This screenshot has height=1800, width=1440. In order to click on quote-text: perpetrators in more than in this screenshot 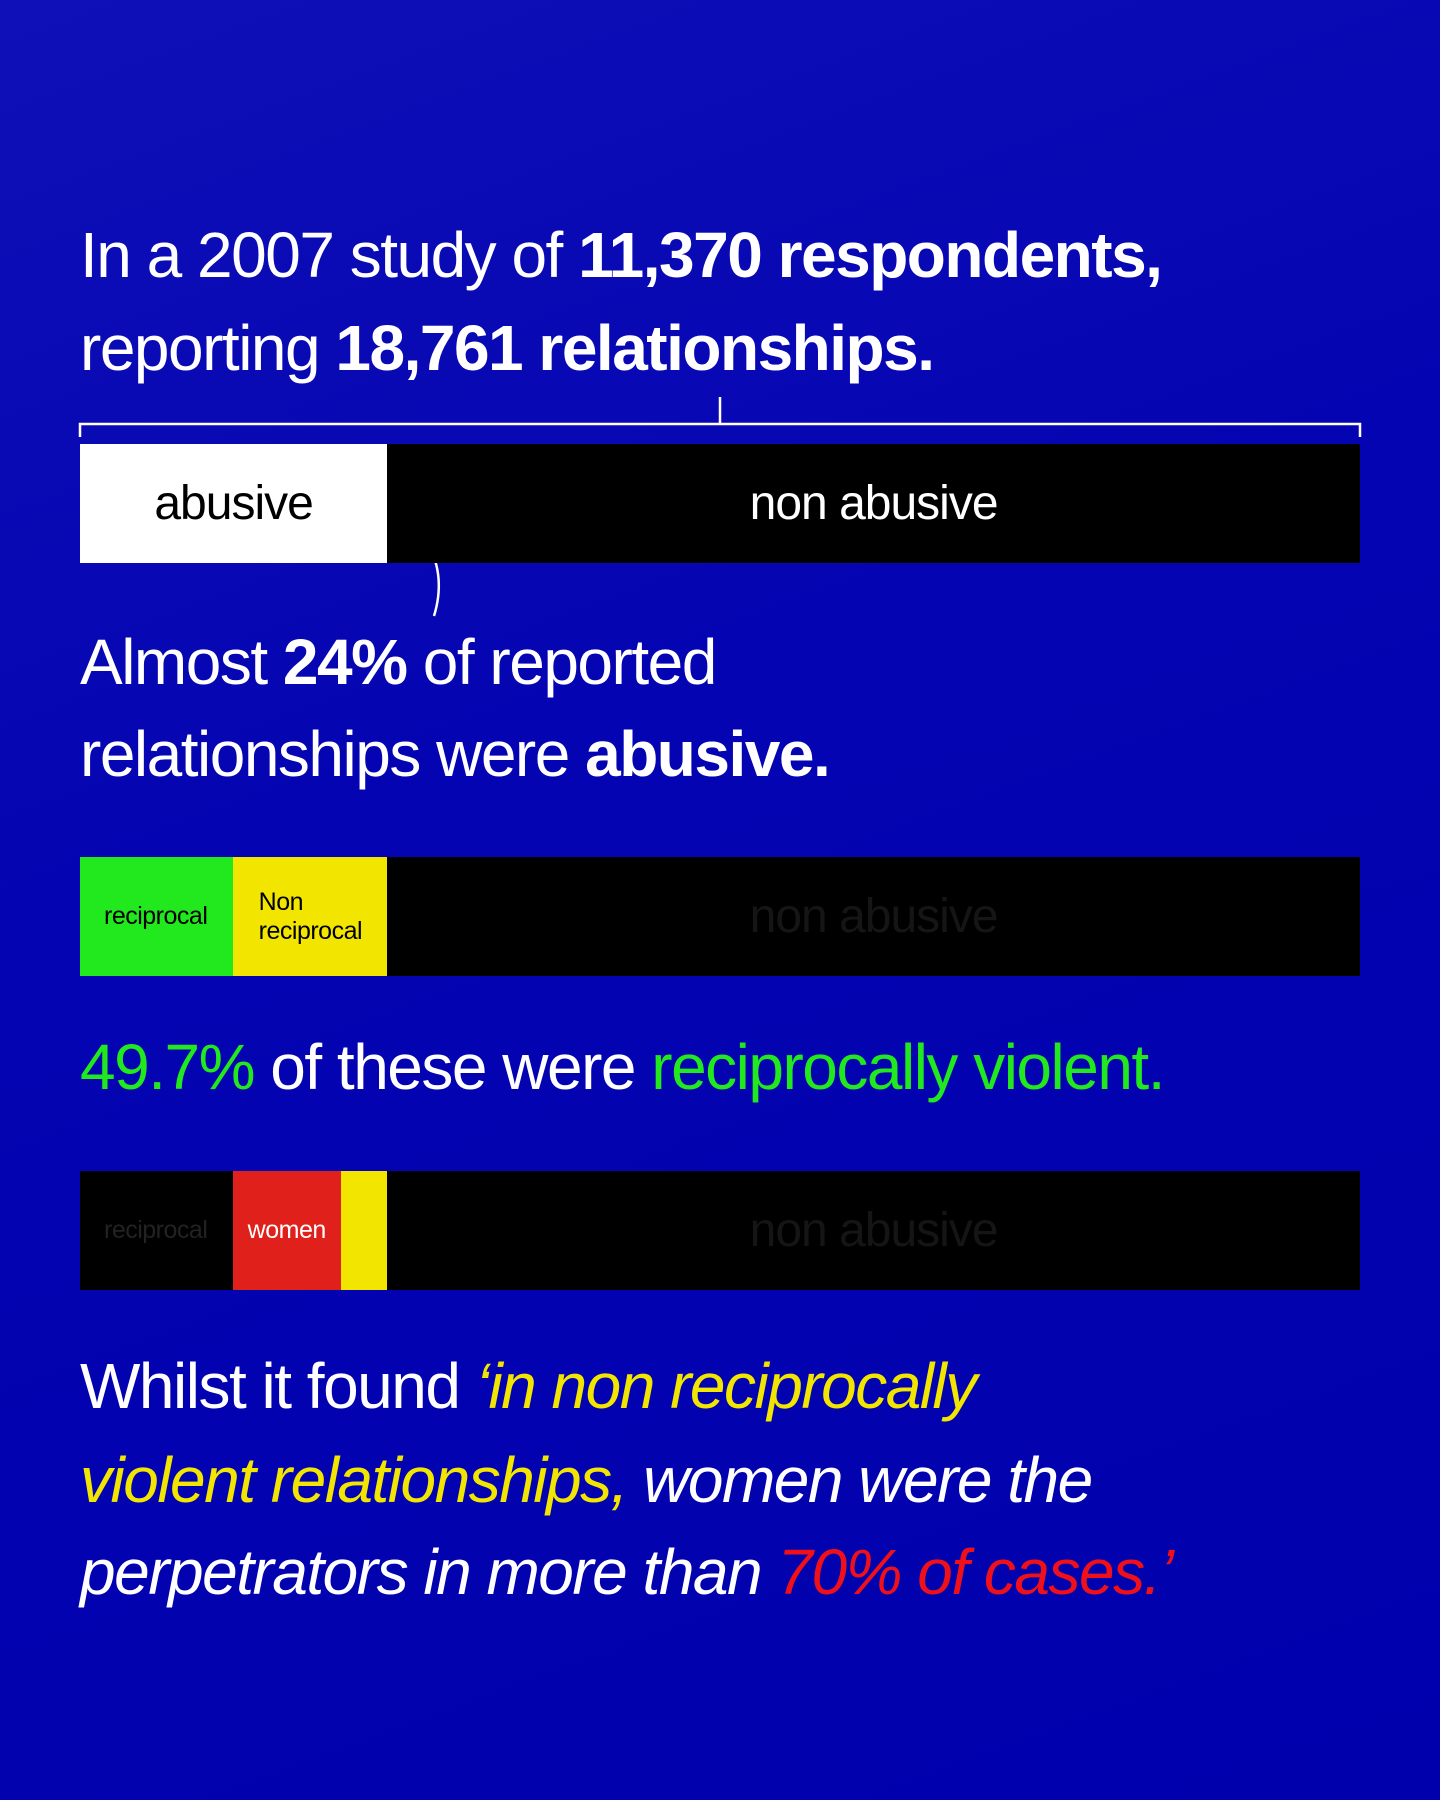, I will do `click(429, 1572)`.